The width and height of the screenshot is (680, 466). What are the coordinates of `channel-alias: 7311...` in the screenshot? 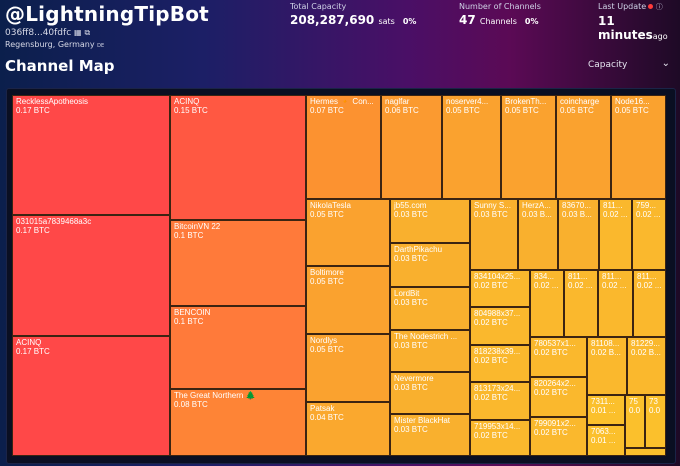 It's located at (603, 401).